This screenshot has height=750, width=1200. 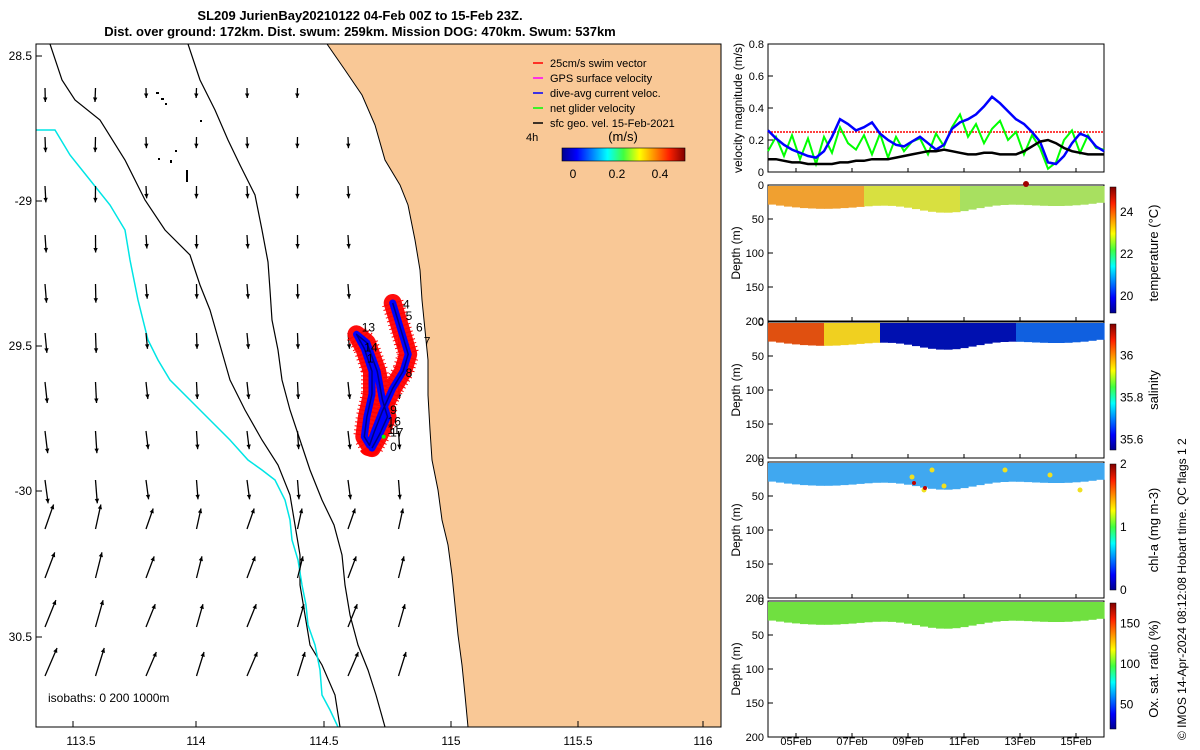 I want to click on map-ytick-label: -30, so click(x=24, y=491).